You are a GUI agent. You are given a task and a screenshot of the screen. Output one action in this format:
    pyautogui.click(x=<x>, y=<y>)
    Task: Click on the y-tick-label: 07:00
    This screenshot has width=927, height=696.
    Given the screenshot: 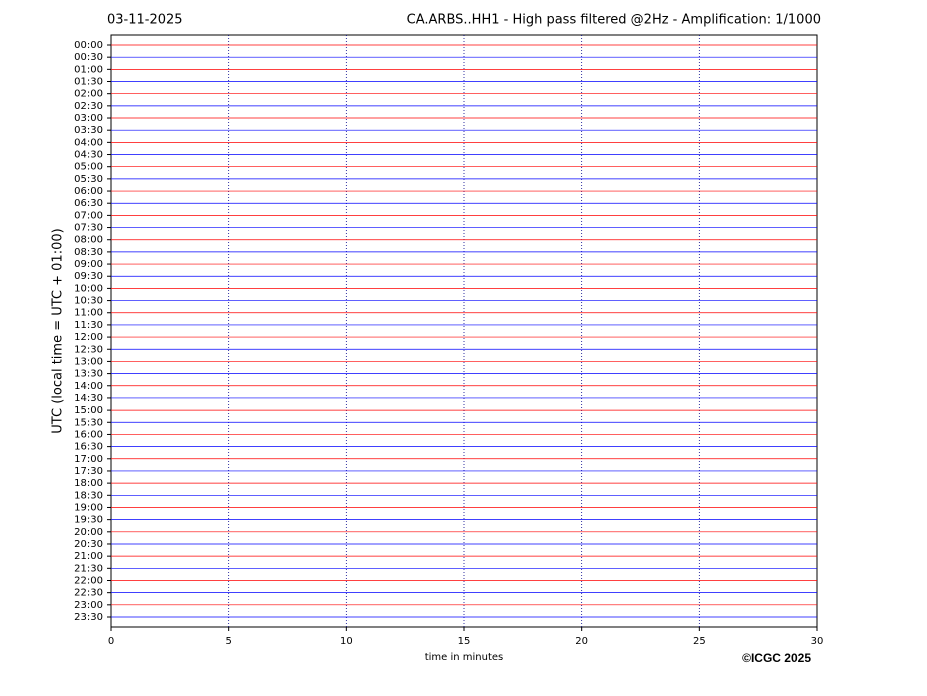 What is the action you would take?
    pyautogui.click(x=88, y=215)
    